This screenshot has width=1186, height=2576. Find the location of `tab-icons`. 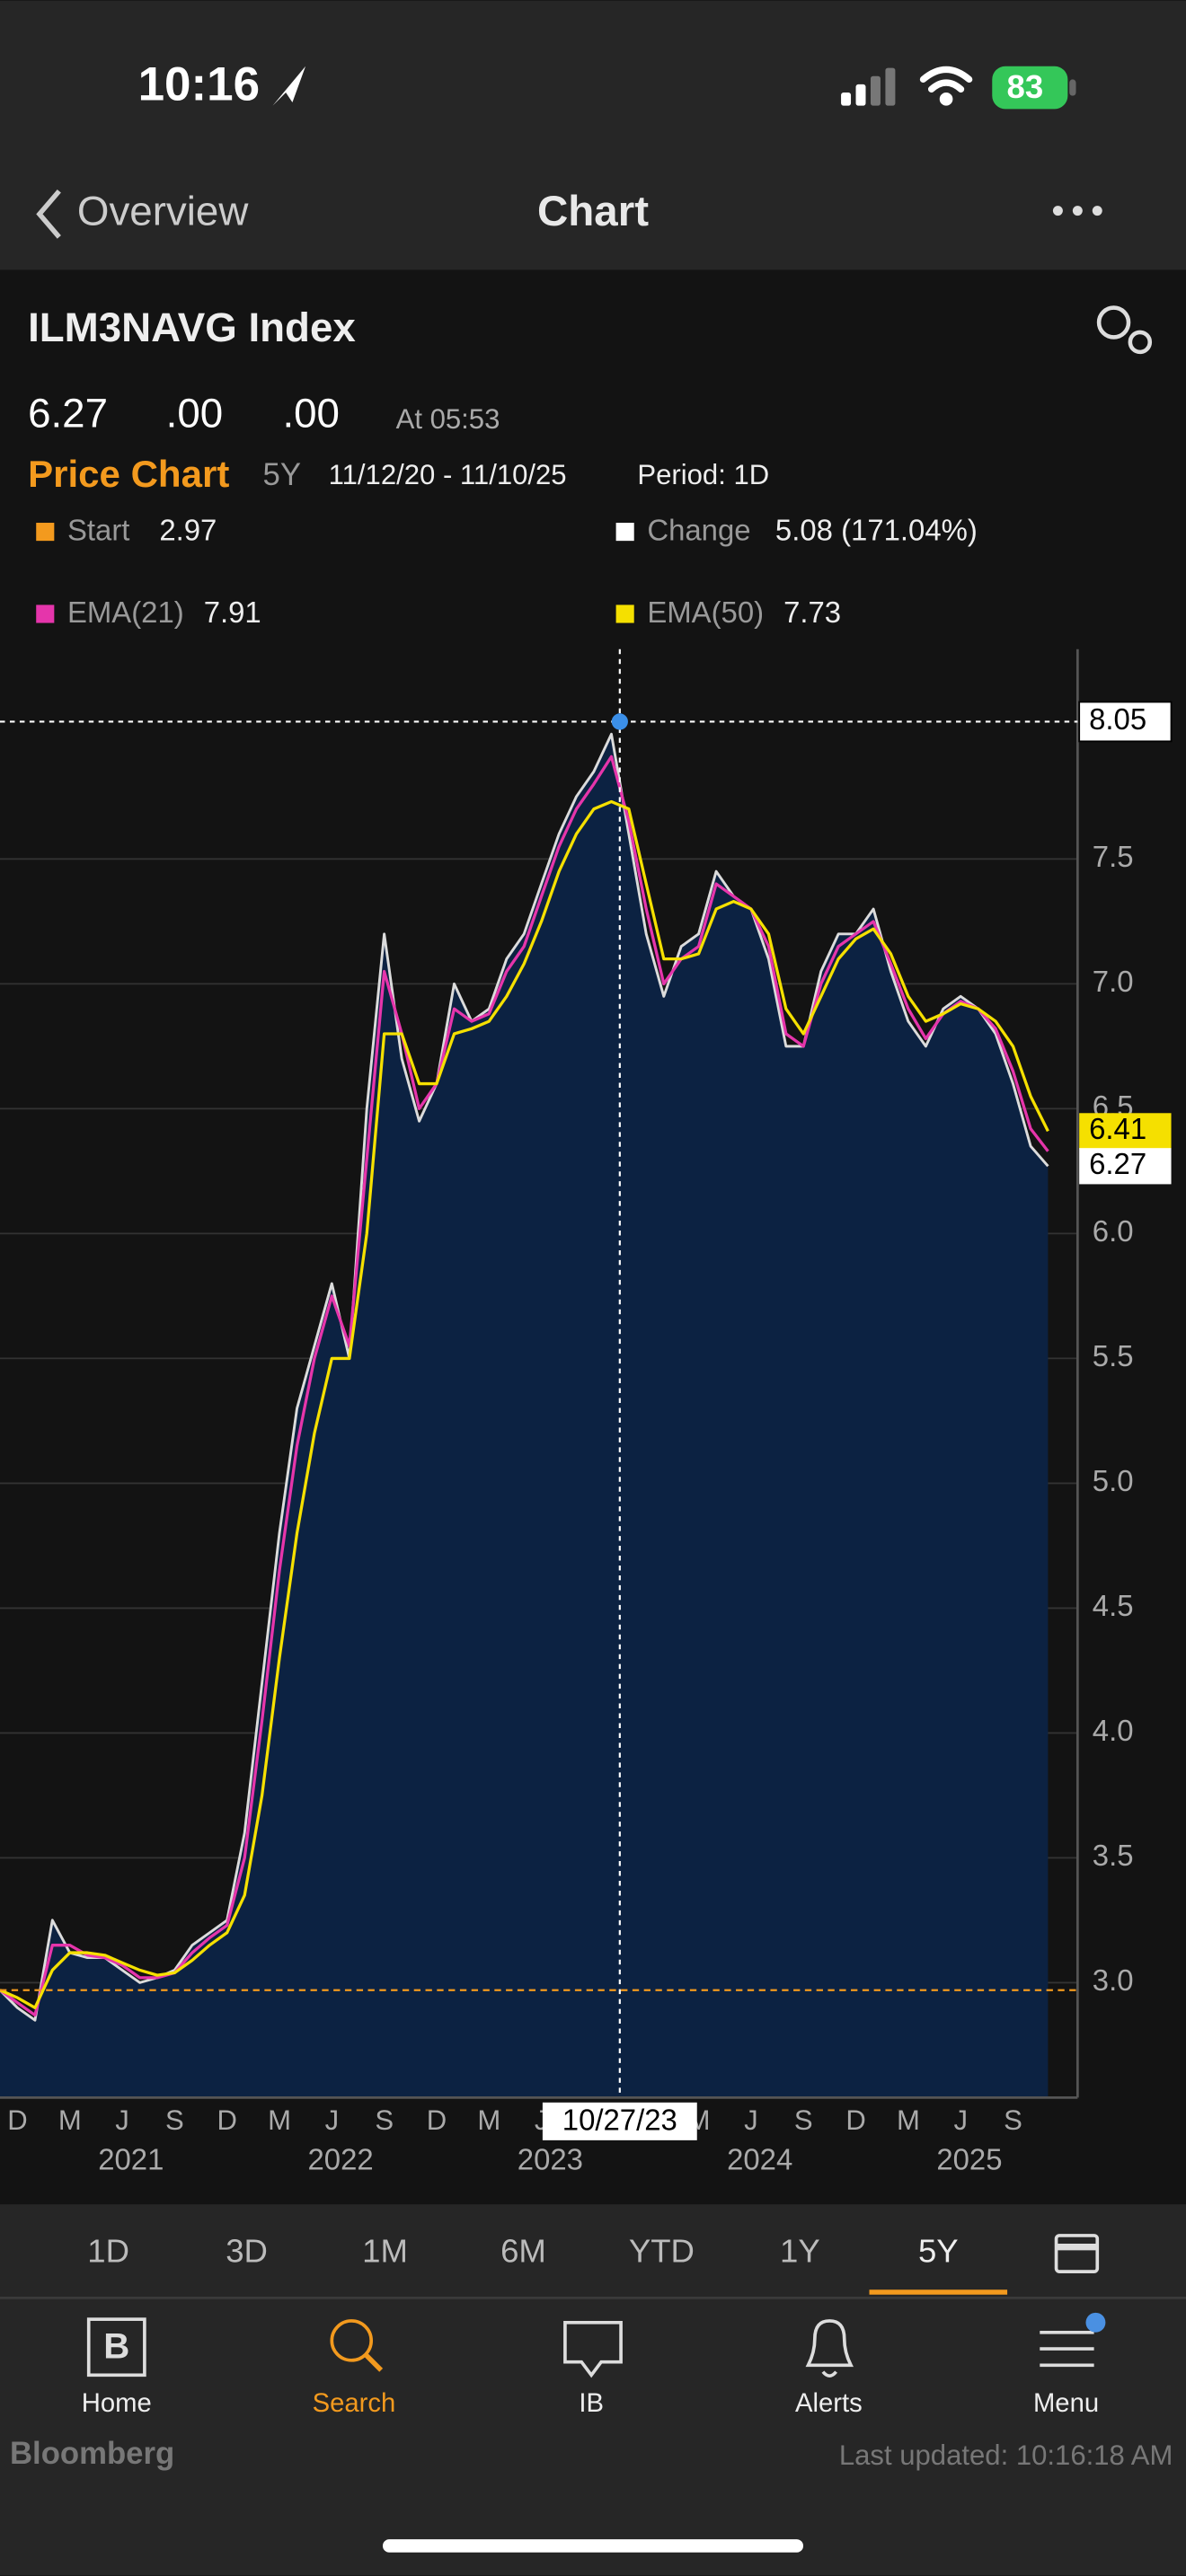

tab-icons is located at coordinates (590, 2347).